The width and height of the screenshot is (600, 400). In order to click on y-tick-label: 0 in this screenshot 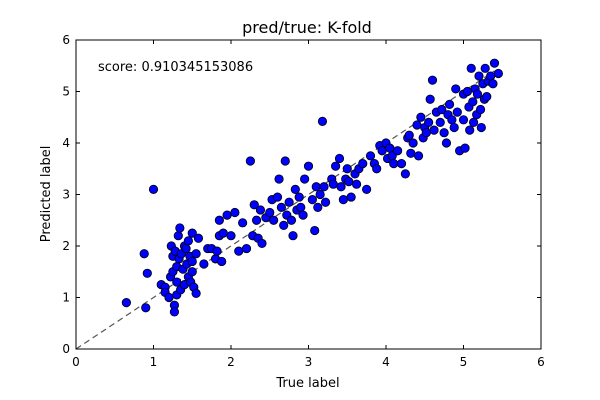, I will do `click(66, 349)`.